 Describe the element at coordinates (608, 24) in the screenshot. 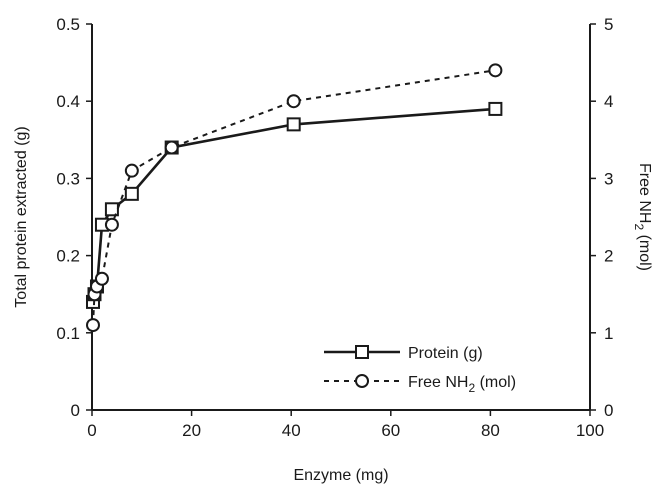

I see `y-right-tick-label: 5` at that location.